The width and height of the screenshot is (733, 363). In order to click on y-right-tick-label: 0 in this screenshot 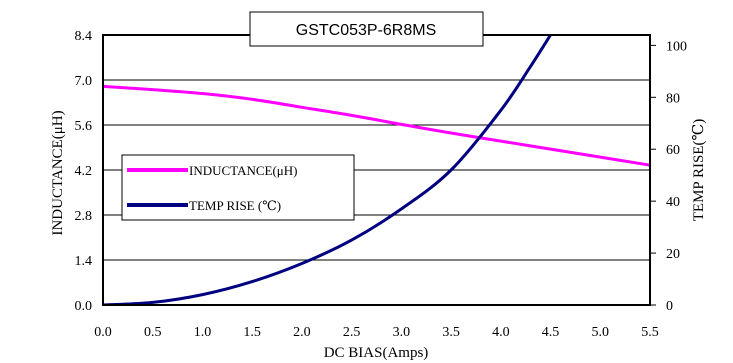, I will do `click(669, 306)`.